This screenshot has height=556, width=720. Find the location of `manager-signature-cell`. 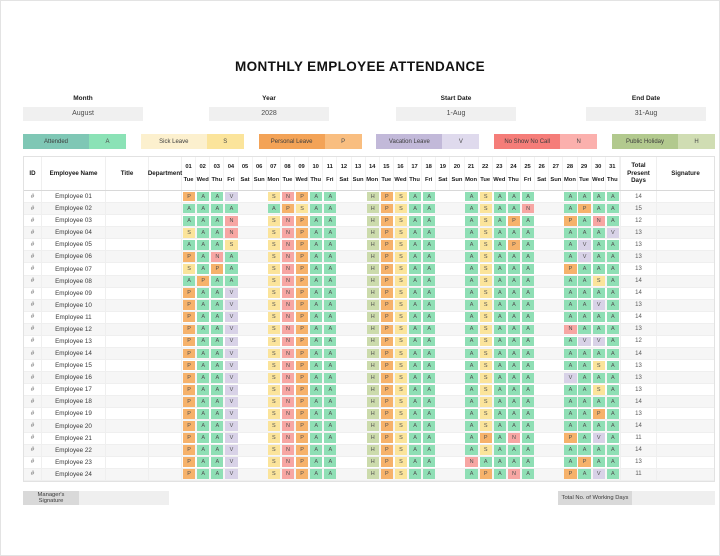

manager-signature-cell is located at coordinates (124, 498).